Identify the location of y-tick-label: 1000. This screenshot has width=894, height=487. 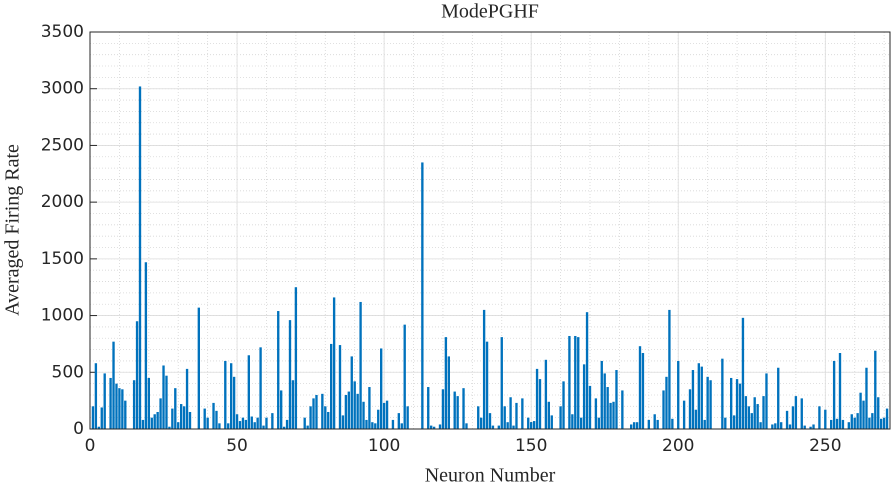
(62, 316).